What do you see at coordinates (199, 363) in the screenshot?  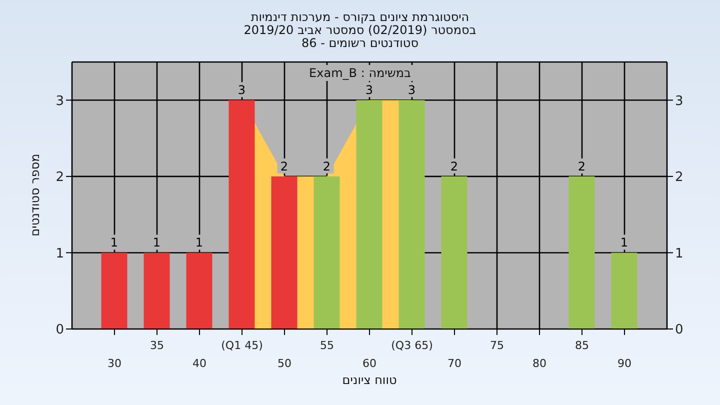 I see `x-tick-label: 40` at bounding box center [199, 363].